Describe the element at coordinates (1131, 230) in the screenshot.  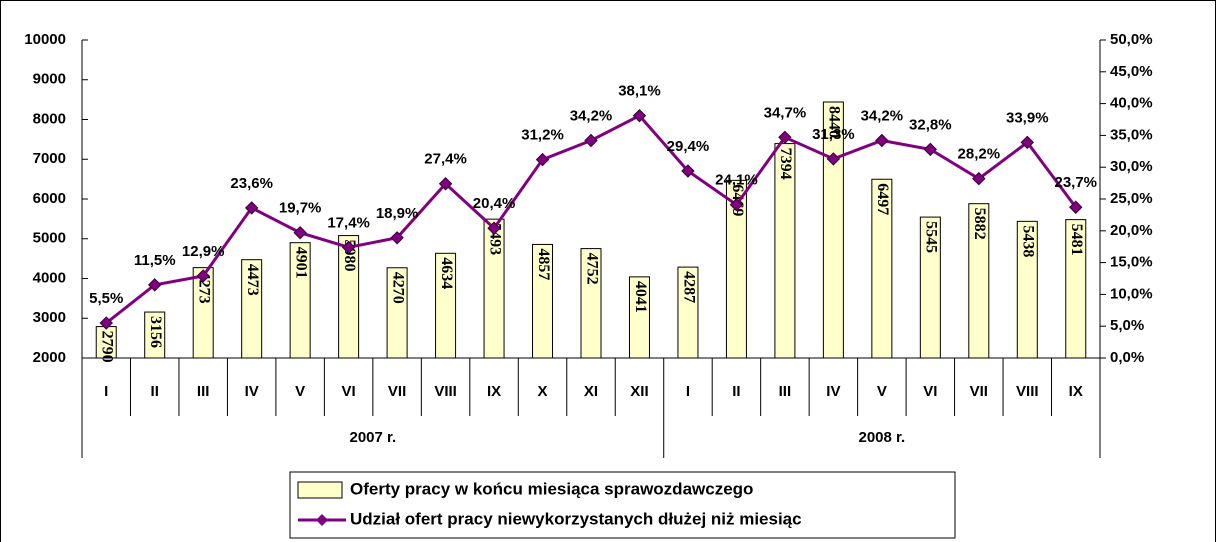
I see `y2-tick-label: 20,0%` at that location.